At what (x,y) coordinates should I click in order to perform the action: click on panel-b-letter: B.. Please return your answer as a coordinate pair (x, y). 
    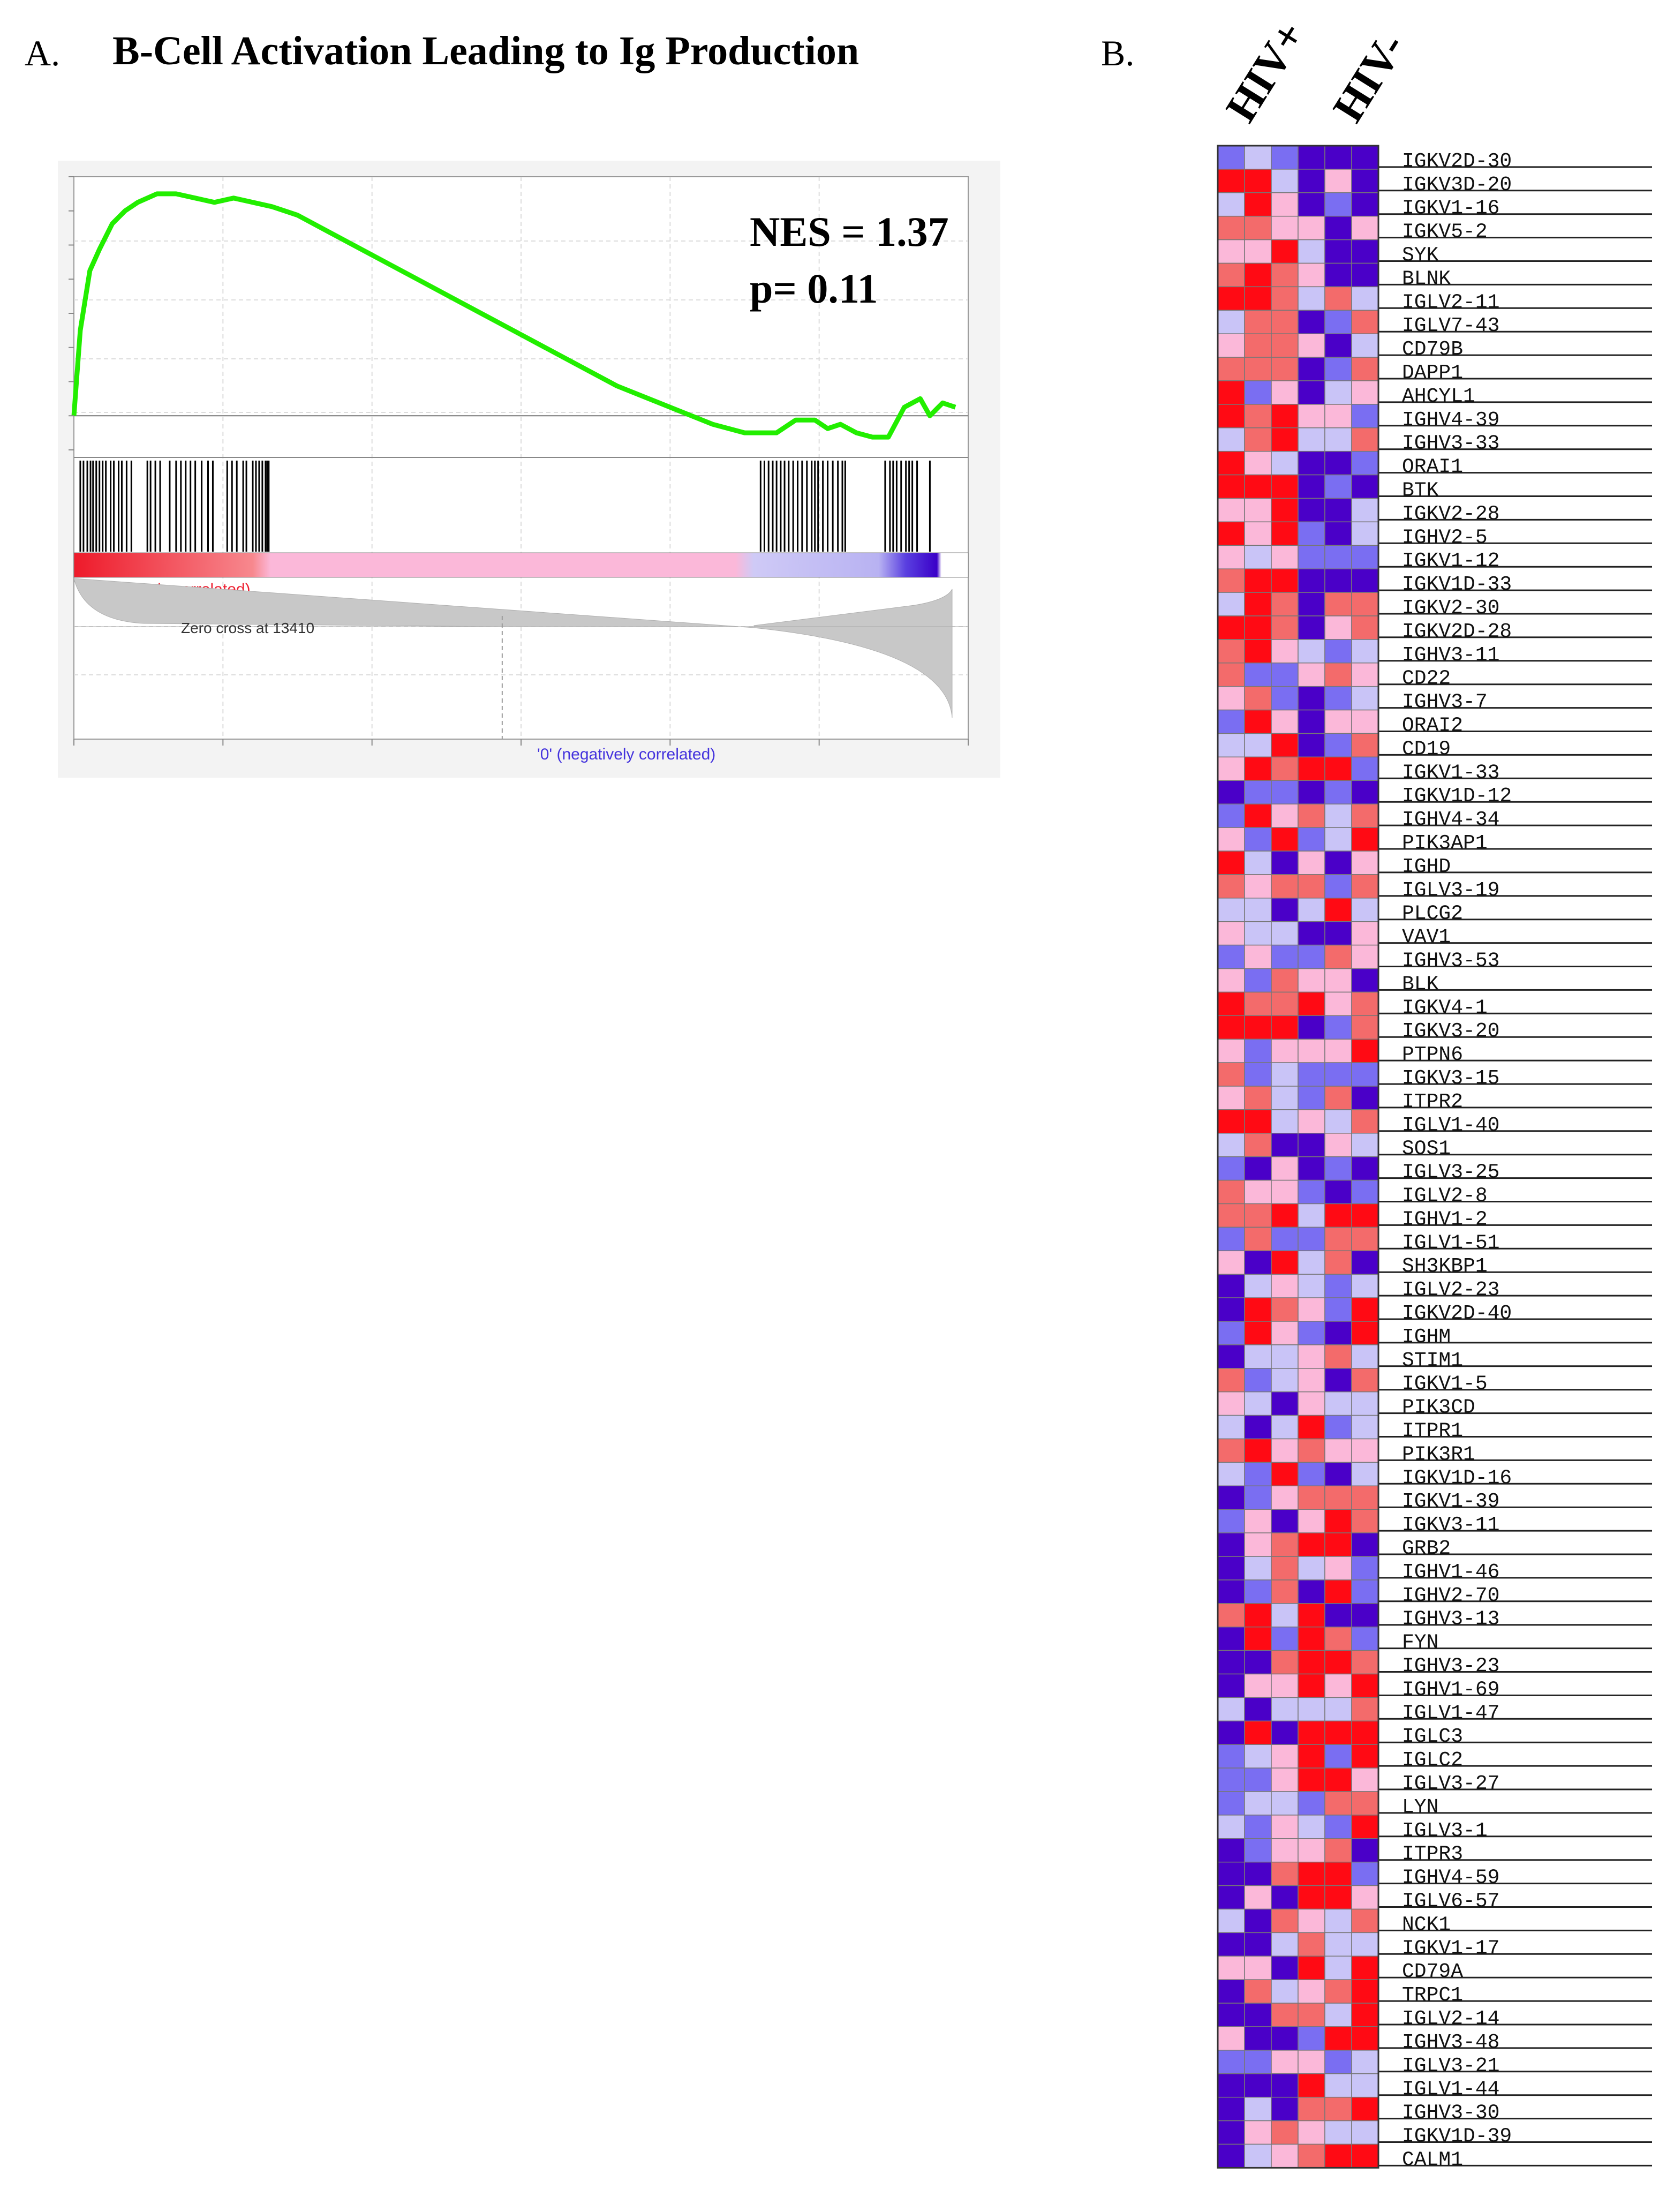
    Looking at the image, I should click on (1118, 53).